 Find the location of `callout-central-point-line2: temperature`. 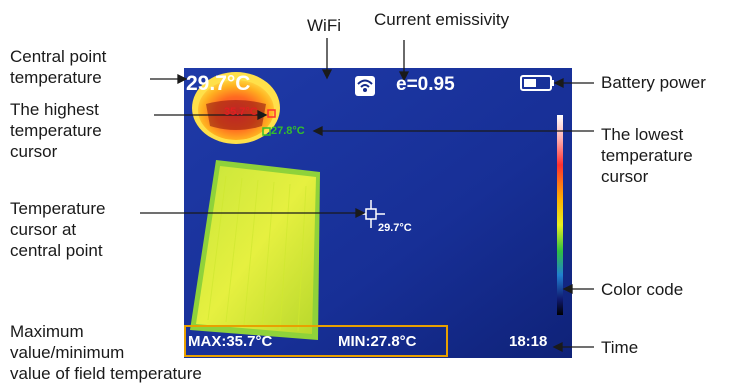

callout-central-point-line2: temperature is located at coordinates (56, 77).